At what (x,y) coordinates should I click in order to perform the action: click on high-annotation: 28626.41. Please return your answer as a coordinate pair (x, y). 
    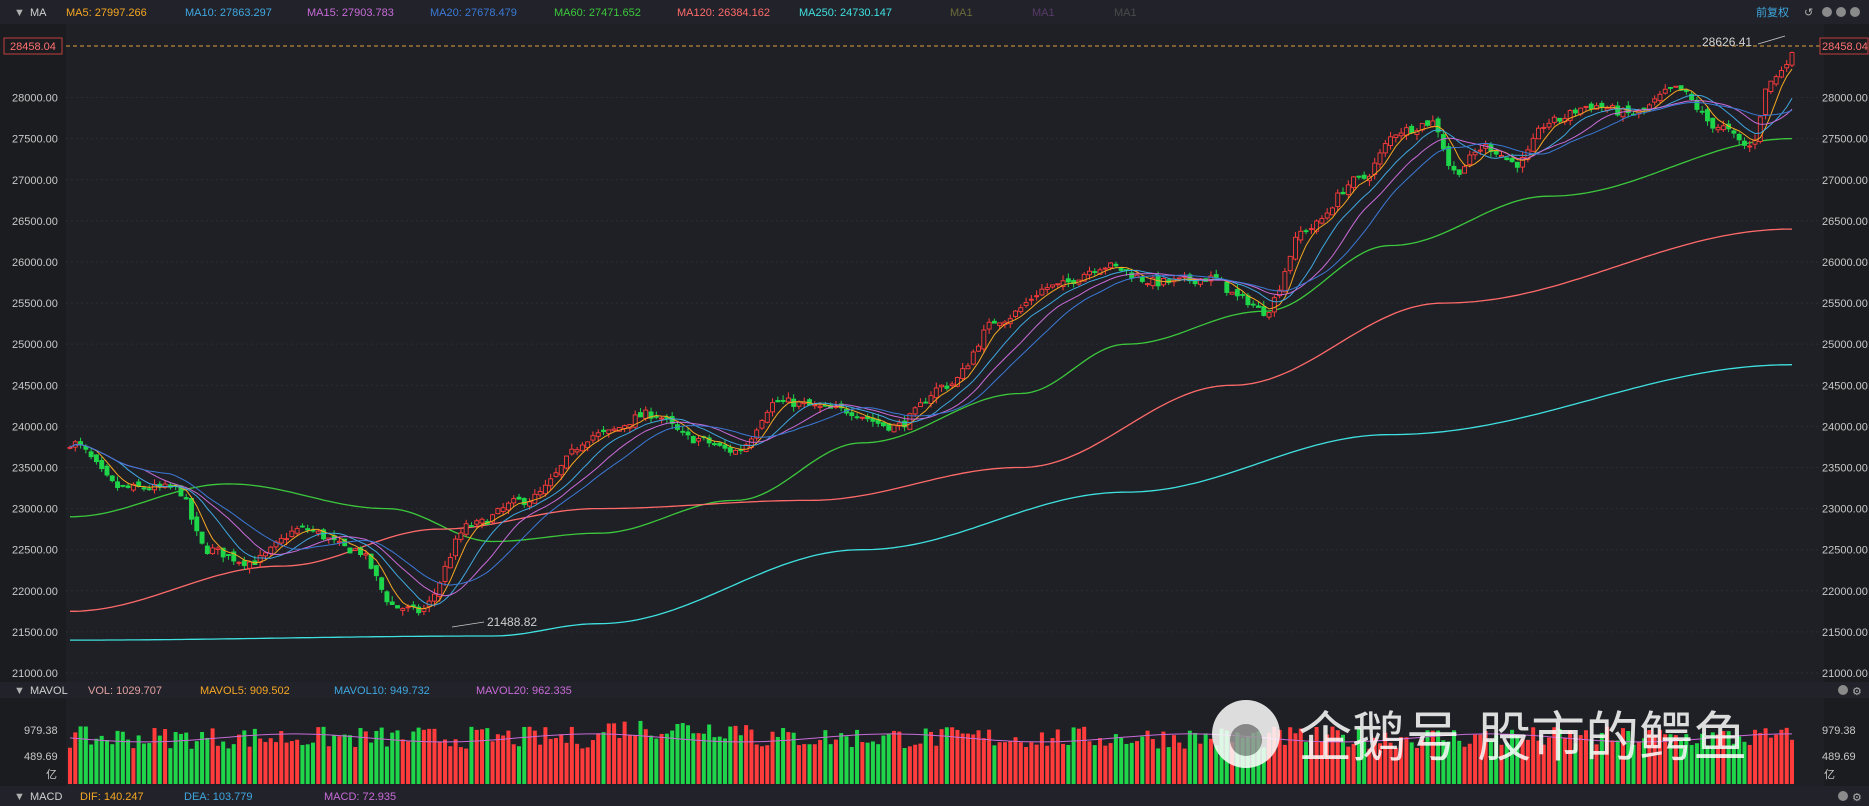
    Looking at the image, I should click on (1744, 42).